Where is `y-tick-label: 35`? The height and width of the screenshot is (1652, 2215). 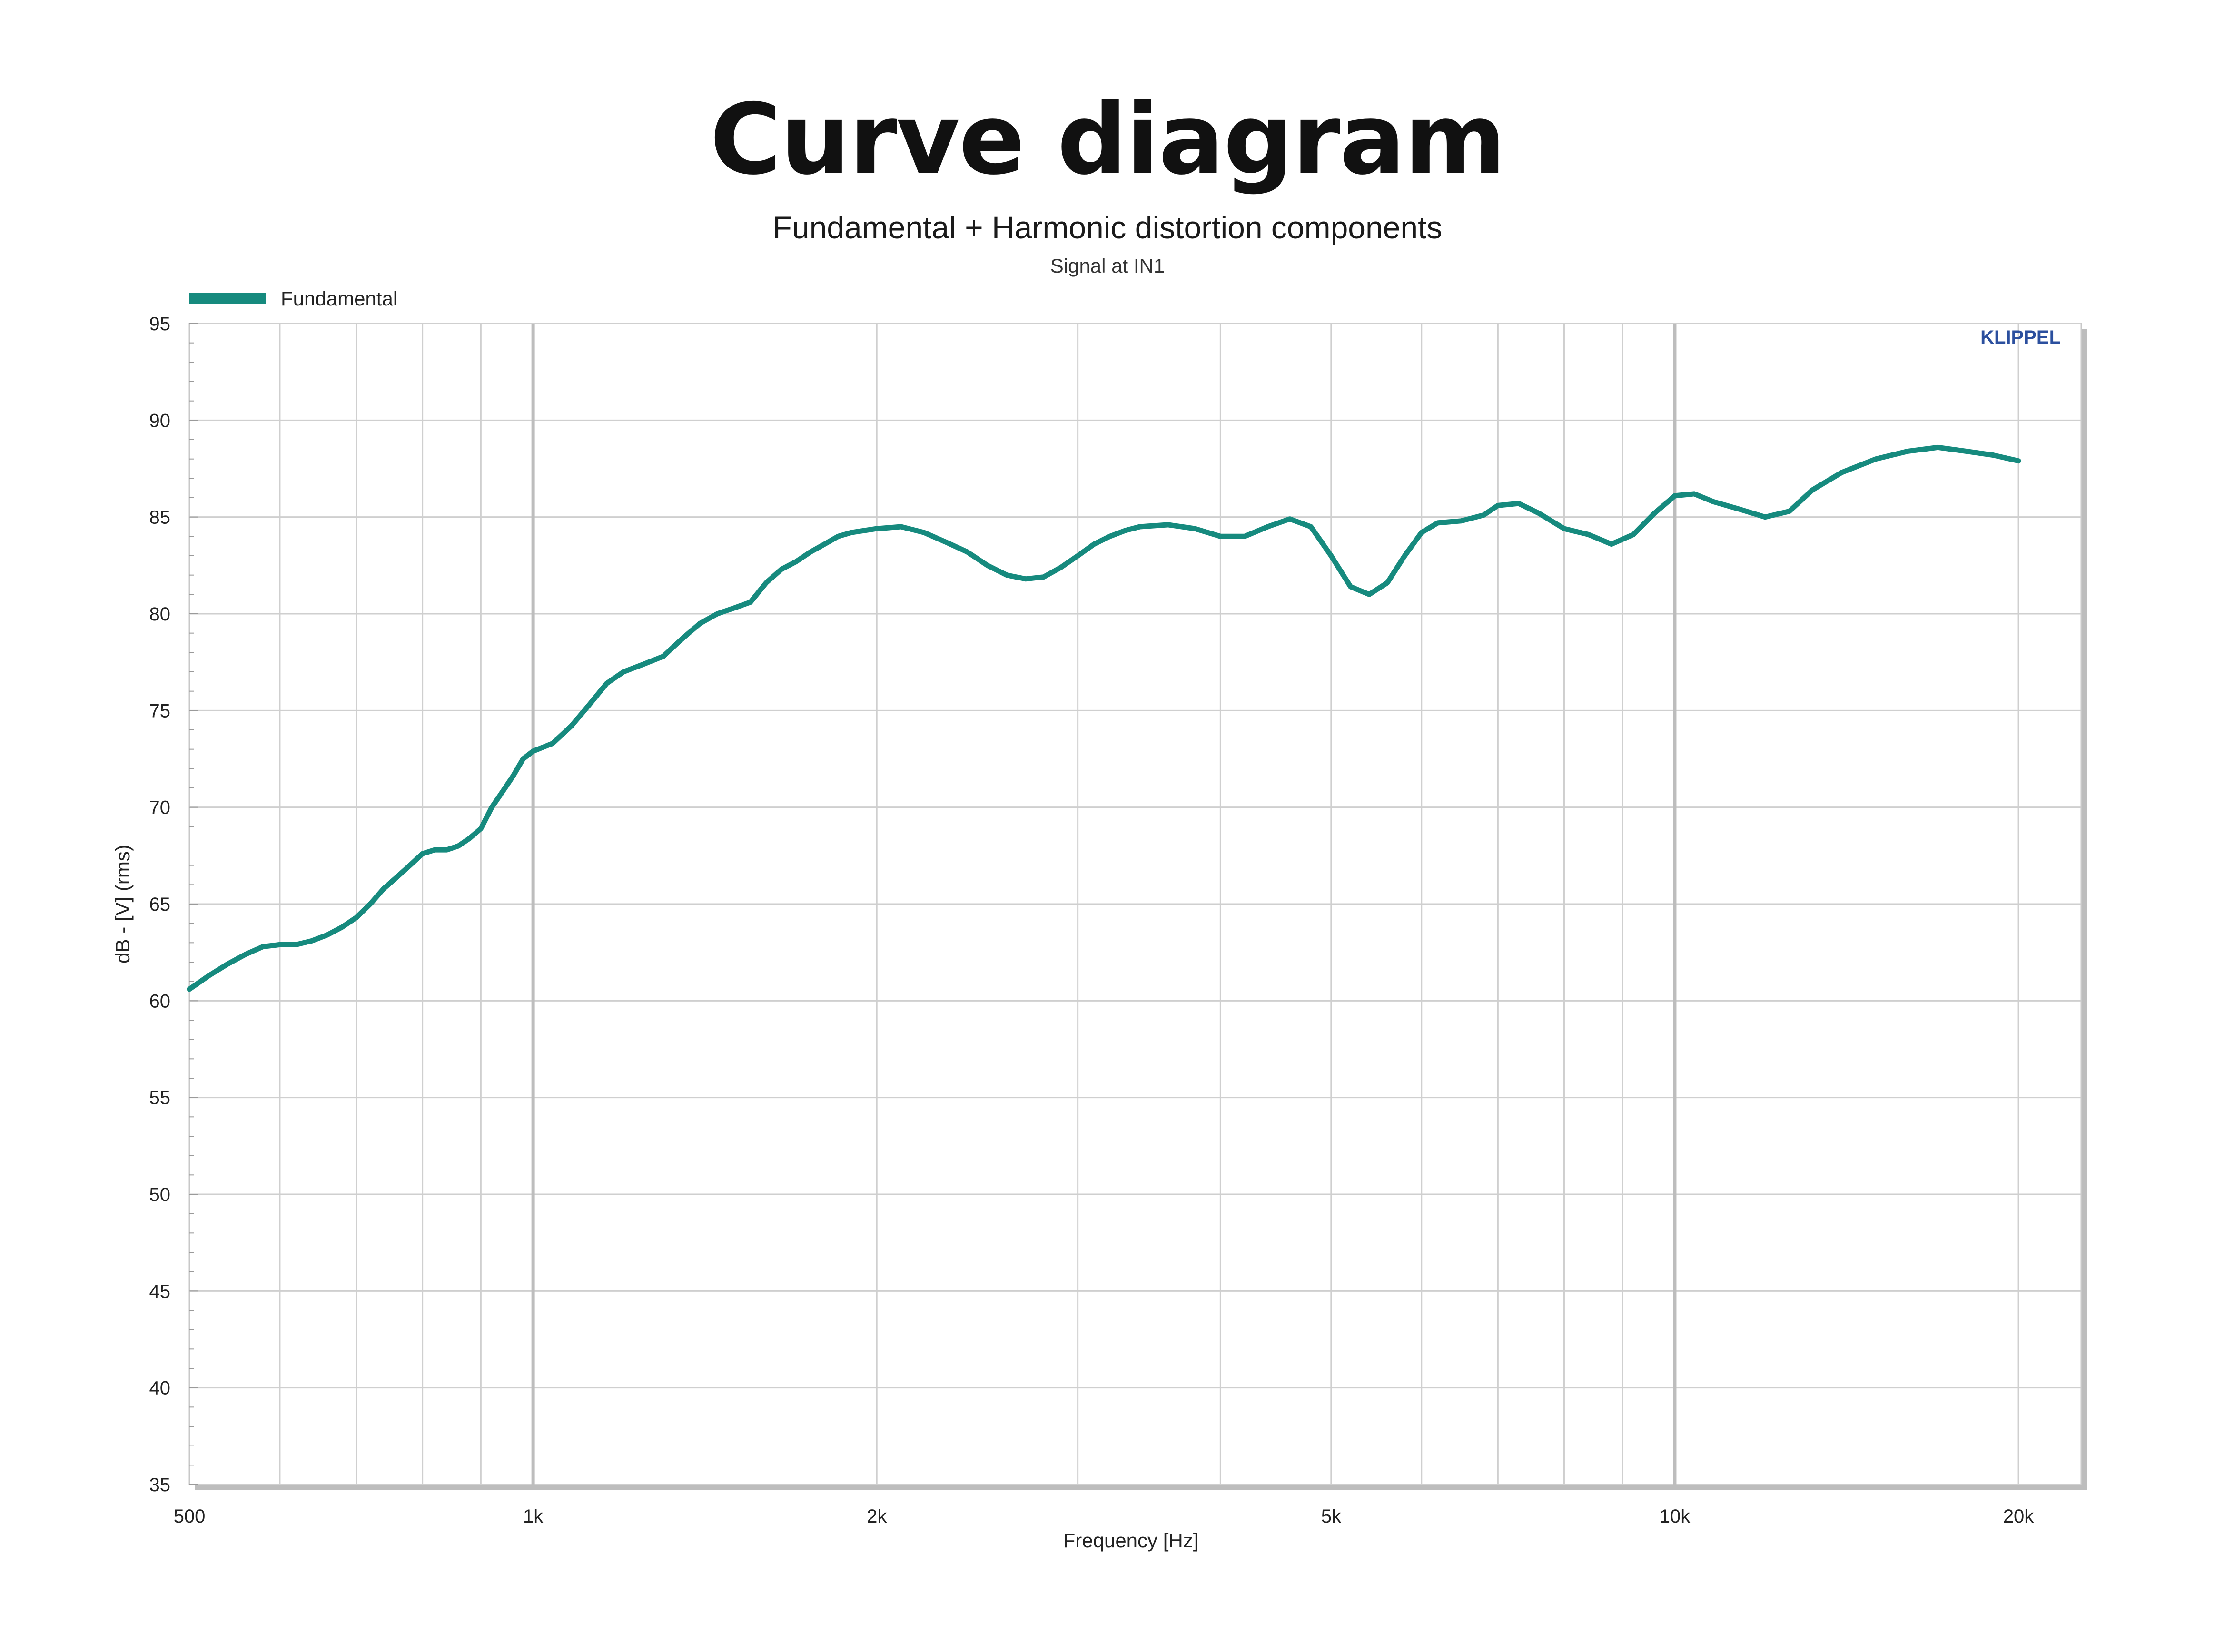
y-tick-label: 35 is located at coordinates (160, 1485).